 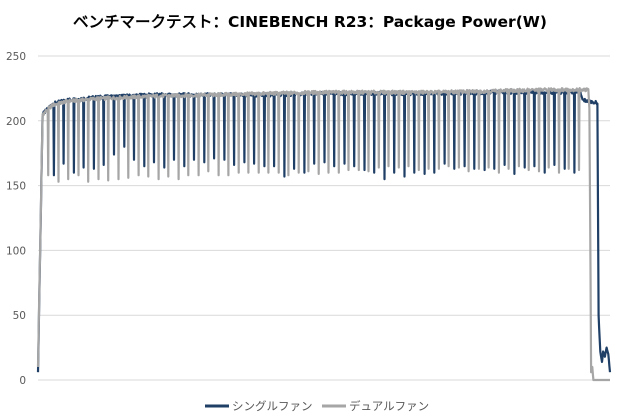 What do you see at coordinates (16, 219) in the screenshot?
I see `y-axis: 0 50 100 150 200 250` at bounding box center [16, 219].